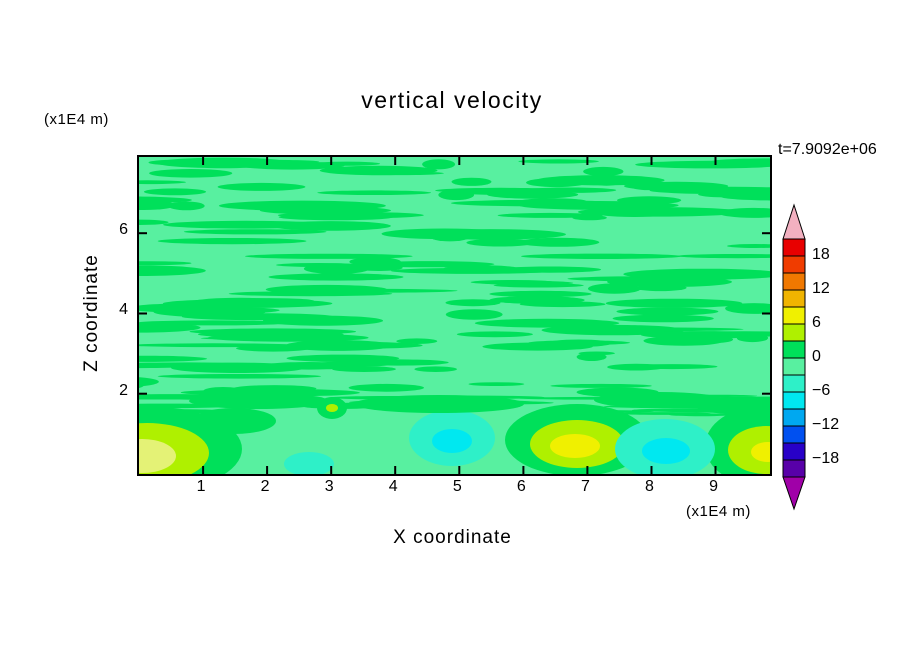  Describe the element at coordinates (76, 119) in the screenshot. I see `y-axis-unit-label: (x1E4 m)` at that location.